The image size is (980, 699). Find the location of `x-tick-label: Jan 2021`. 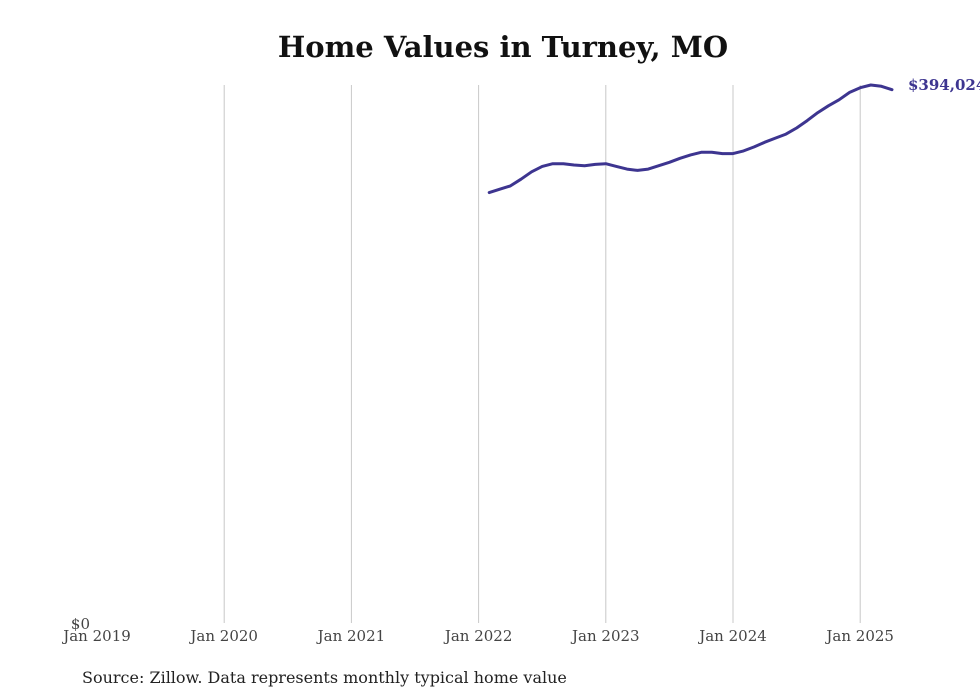

x-tick-label: Jan 2021 is located at coordinates (351, 636).